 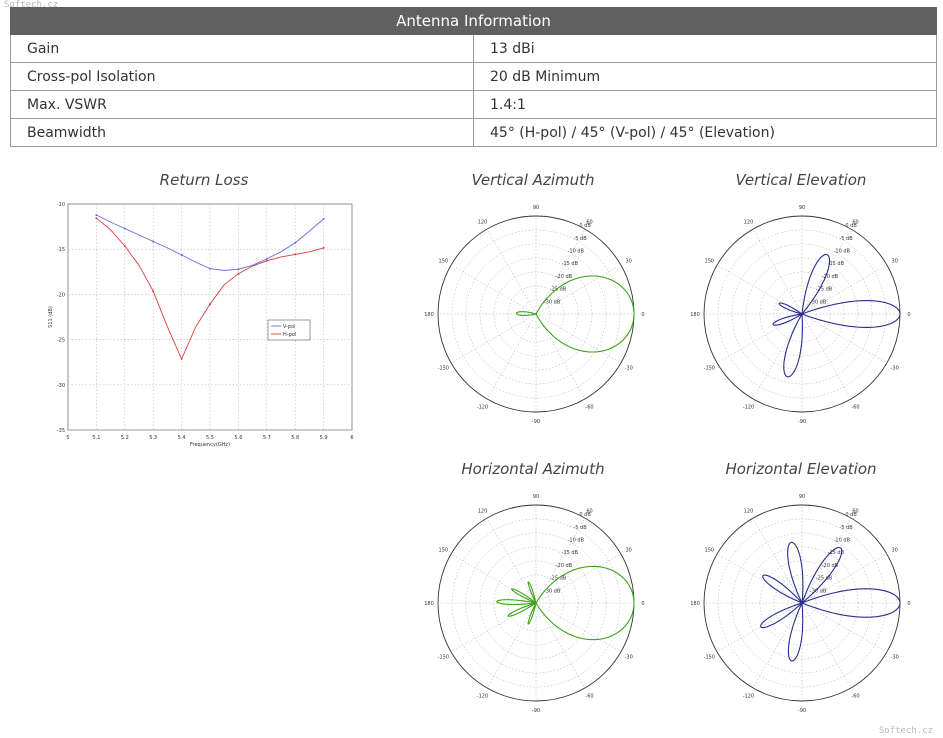 I want to click on y-tick-label: -10, so click(x=61, y=205).